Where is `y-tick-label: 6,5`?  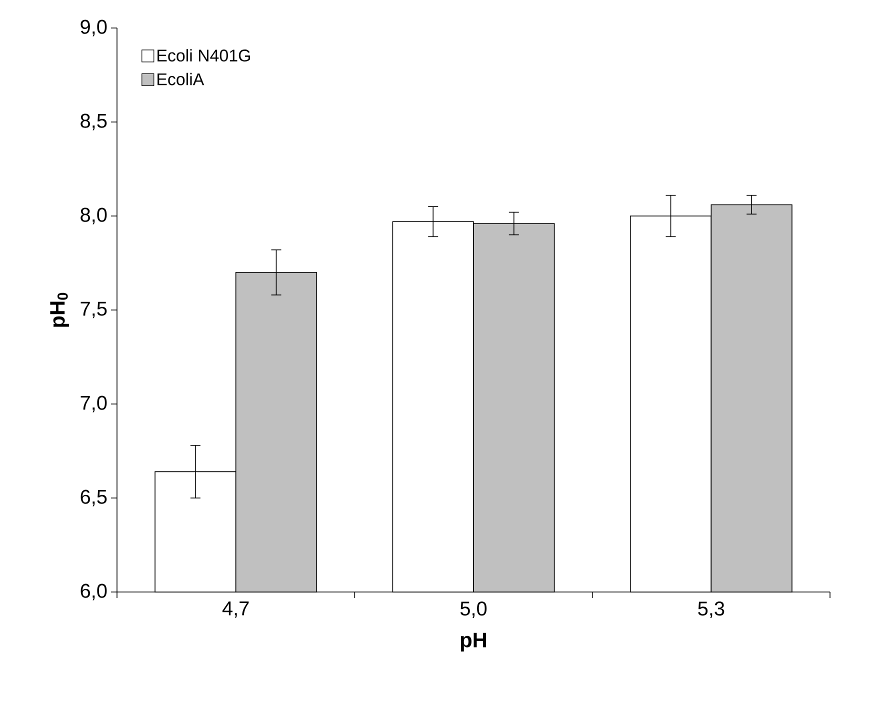 y-tick-label: 6,5 is located at coordinates (93, 498).